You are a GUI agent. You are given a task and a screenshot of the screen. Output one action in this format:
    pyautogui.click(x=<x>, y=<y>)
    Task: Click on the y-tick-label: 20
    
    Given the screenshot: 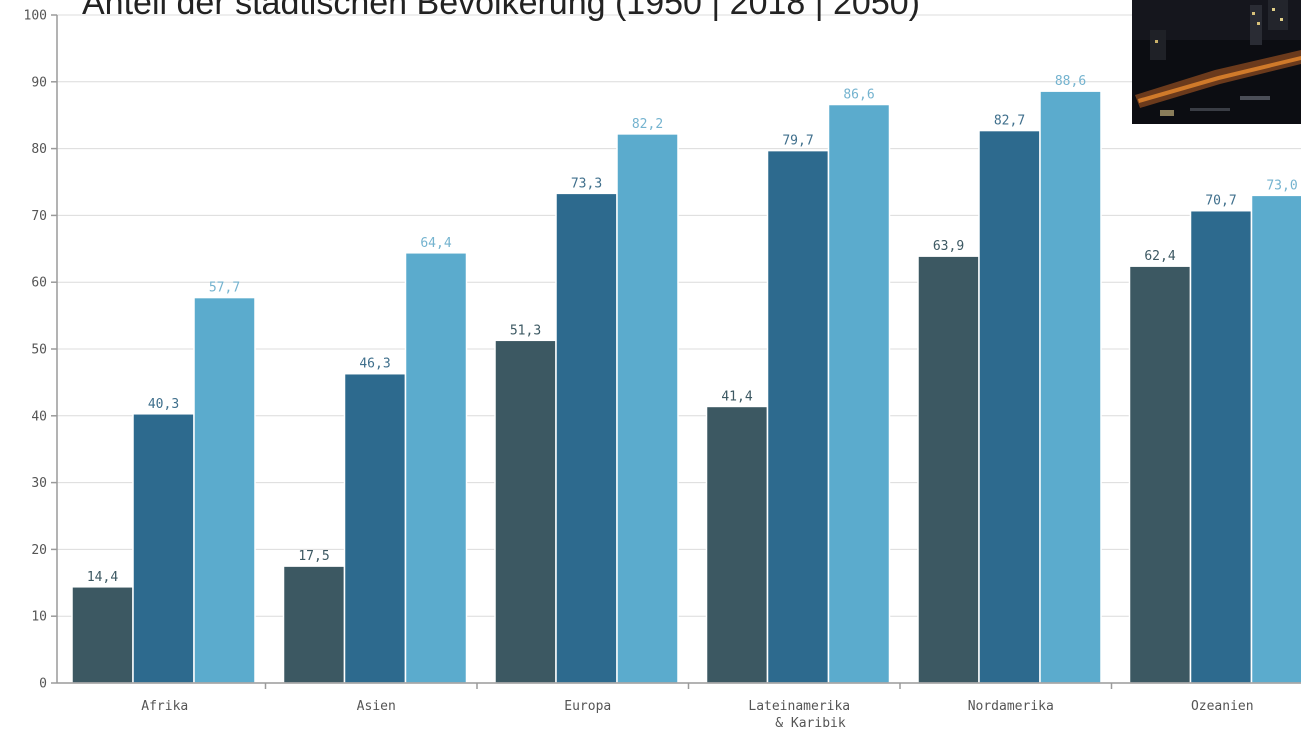 What is the action you would take?
    pyautogui.click(x=39, y=550)
    